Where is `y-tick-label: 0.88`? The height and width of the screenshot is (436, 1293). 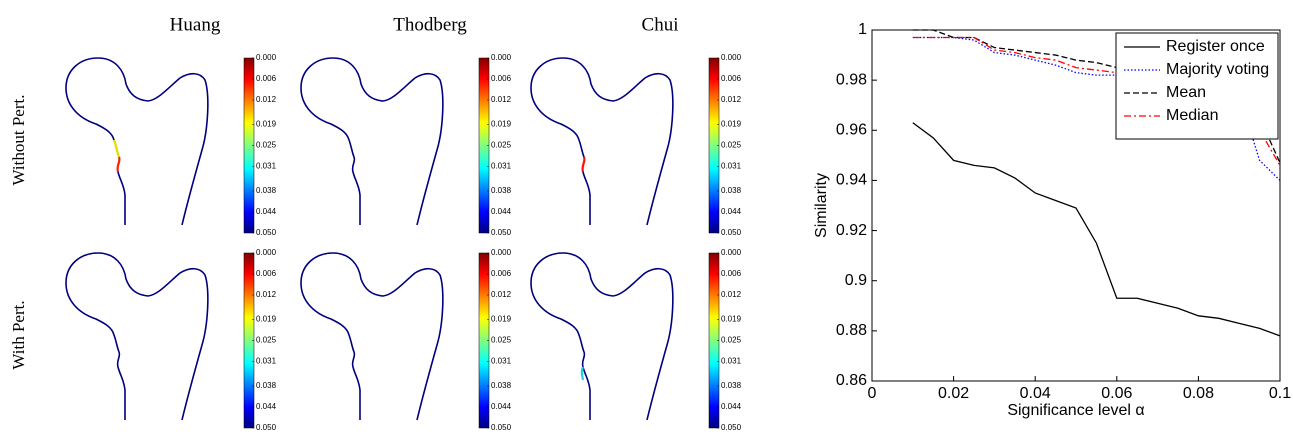
y-tick-label: 0.88 is located at coordinates (851, 330).